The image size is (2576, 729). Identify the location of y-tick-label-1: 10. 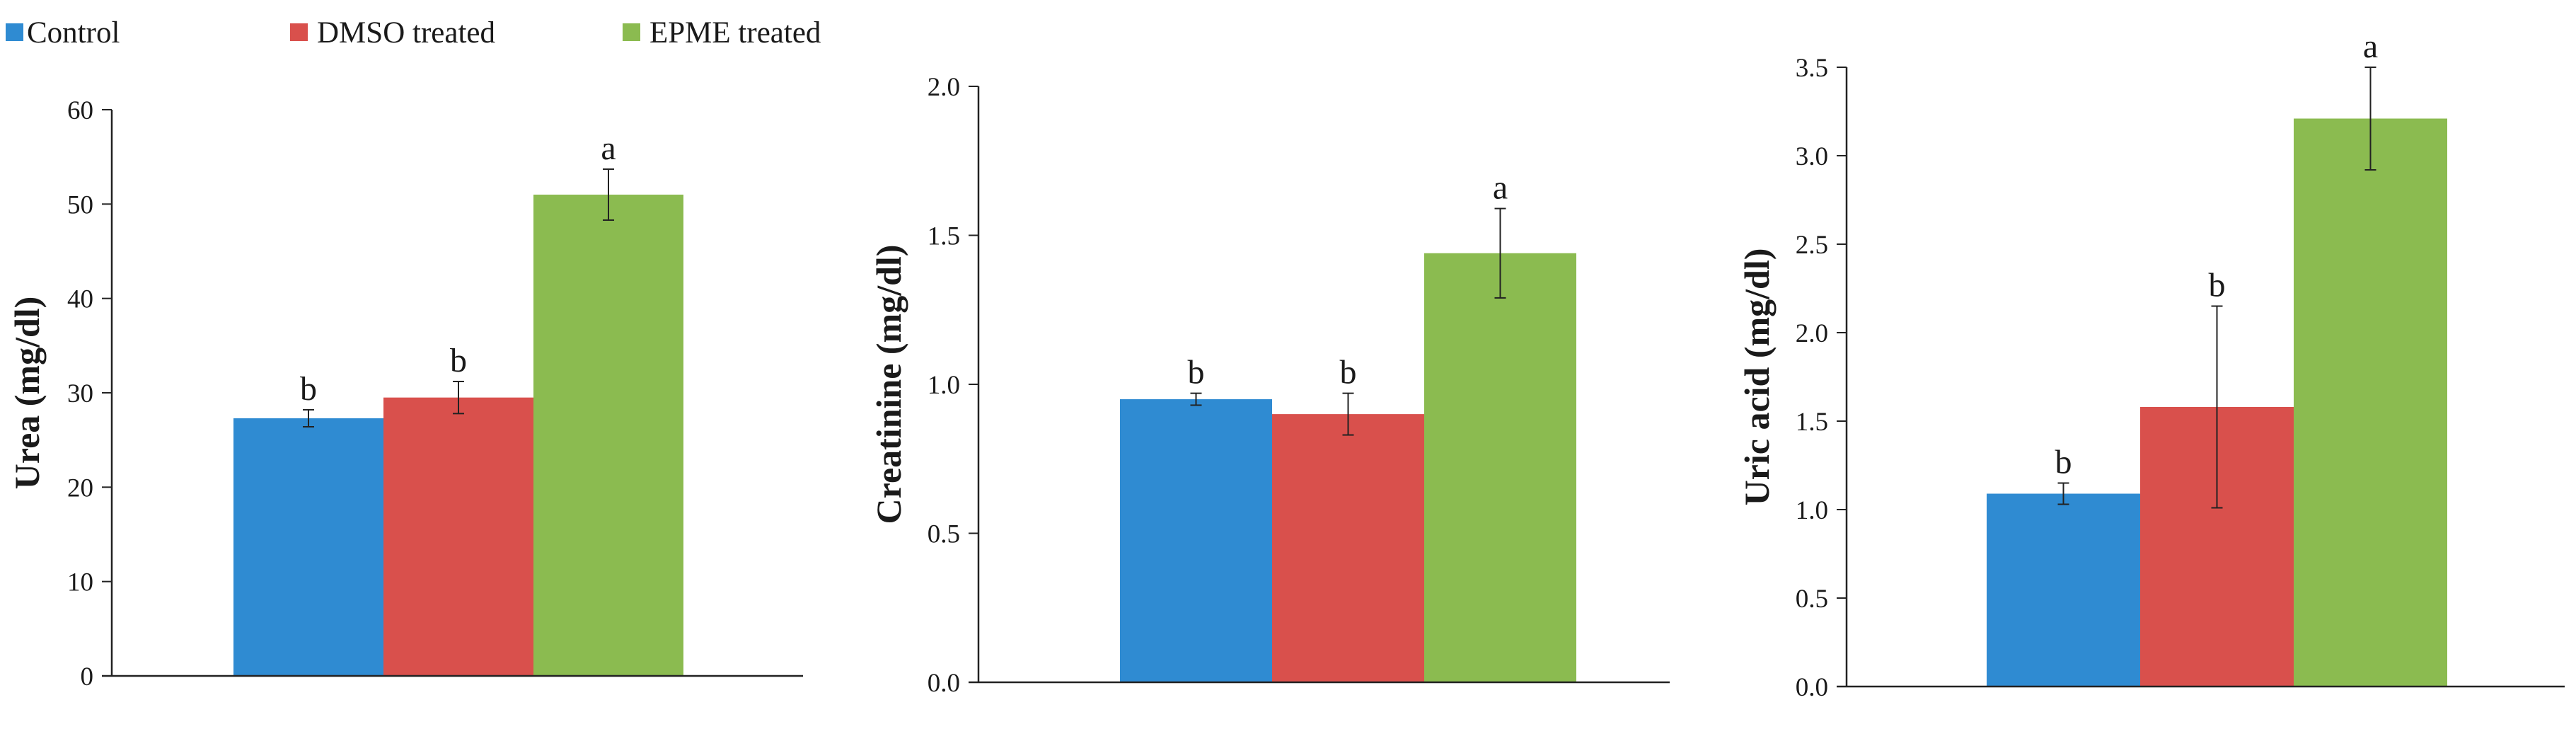
(80, 582).